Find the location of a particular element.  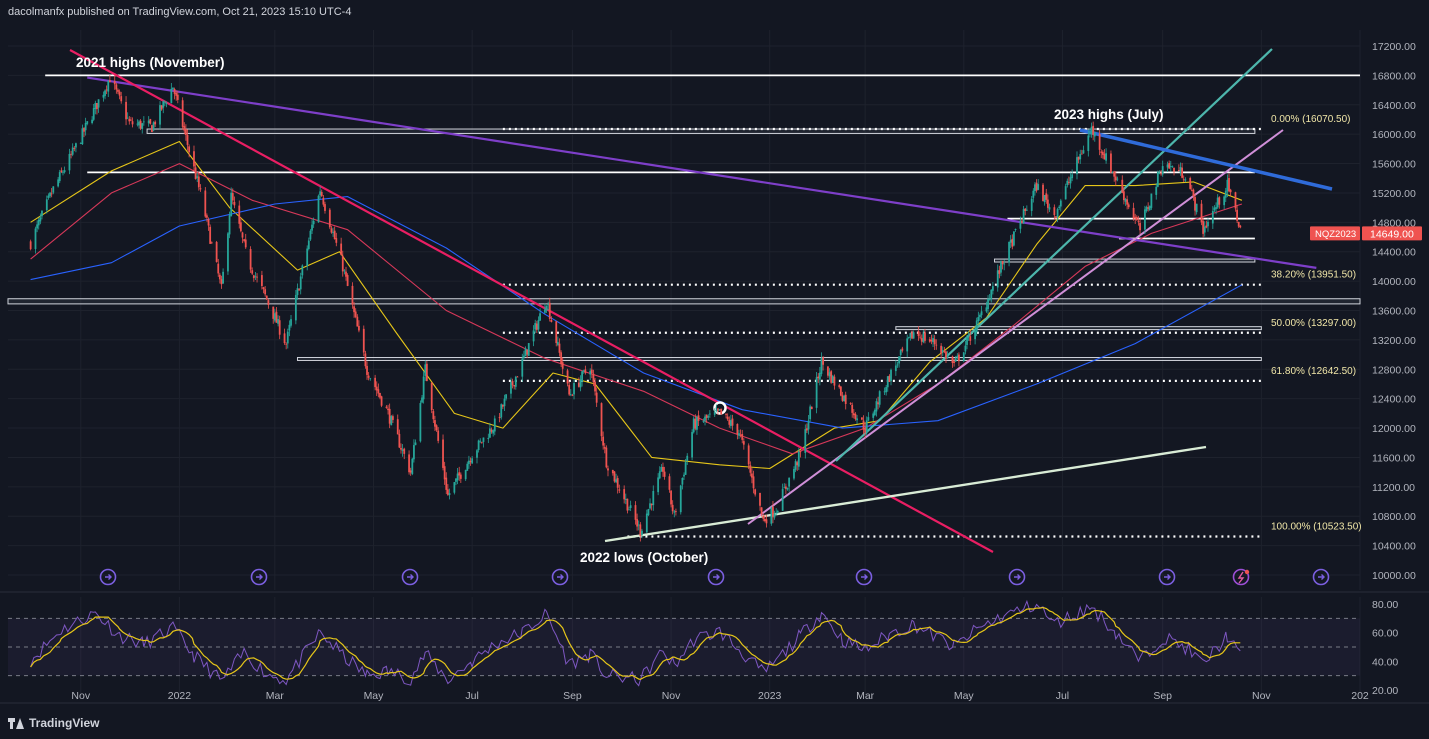

time-tick-label: 202 is located at coordinates (1360, 696).